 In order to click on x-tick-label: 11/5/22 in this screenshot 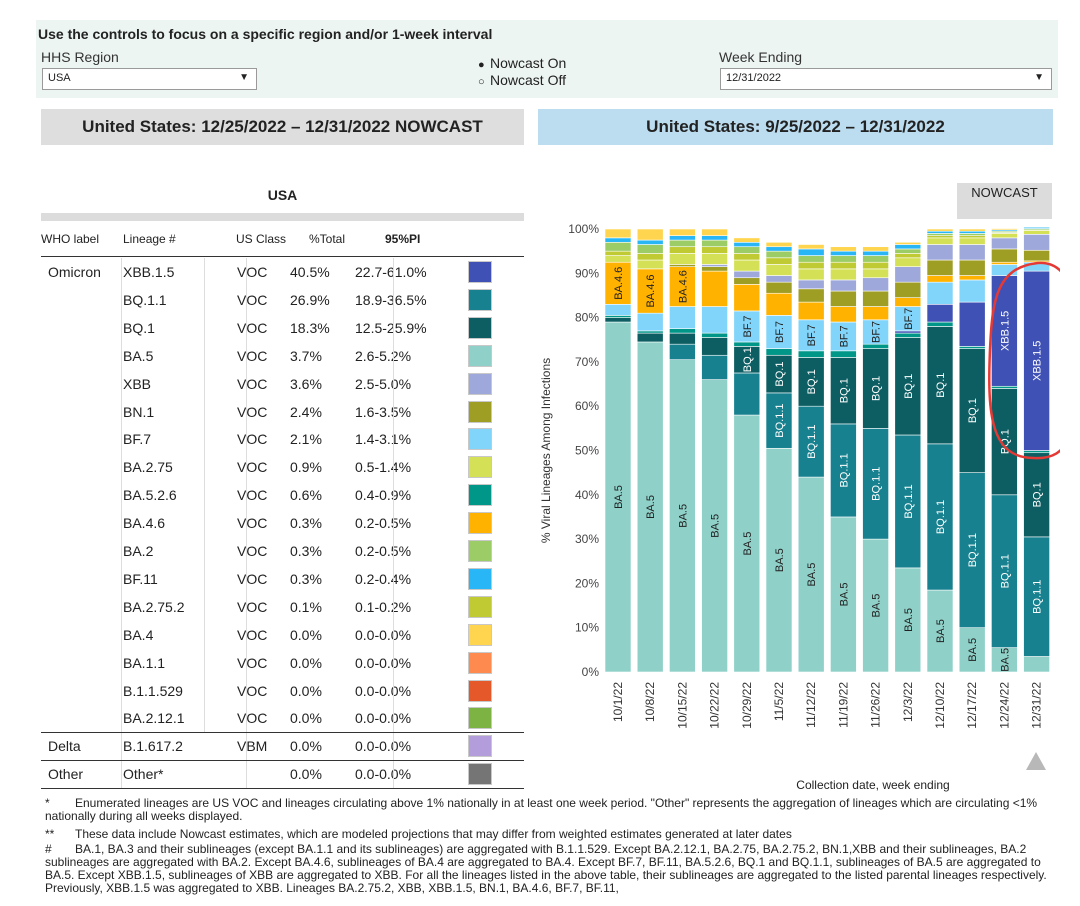, I will do `click(779, 701)`.